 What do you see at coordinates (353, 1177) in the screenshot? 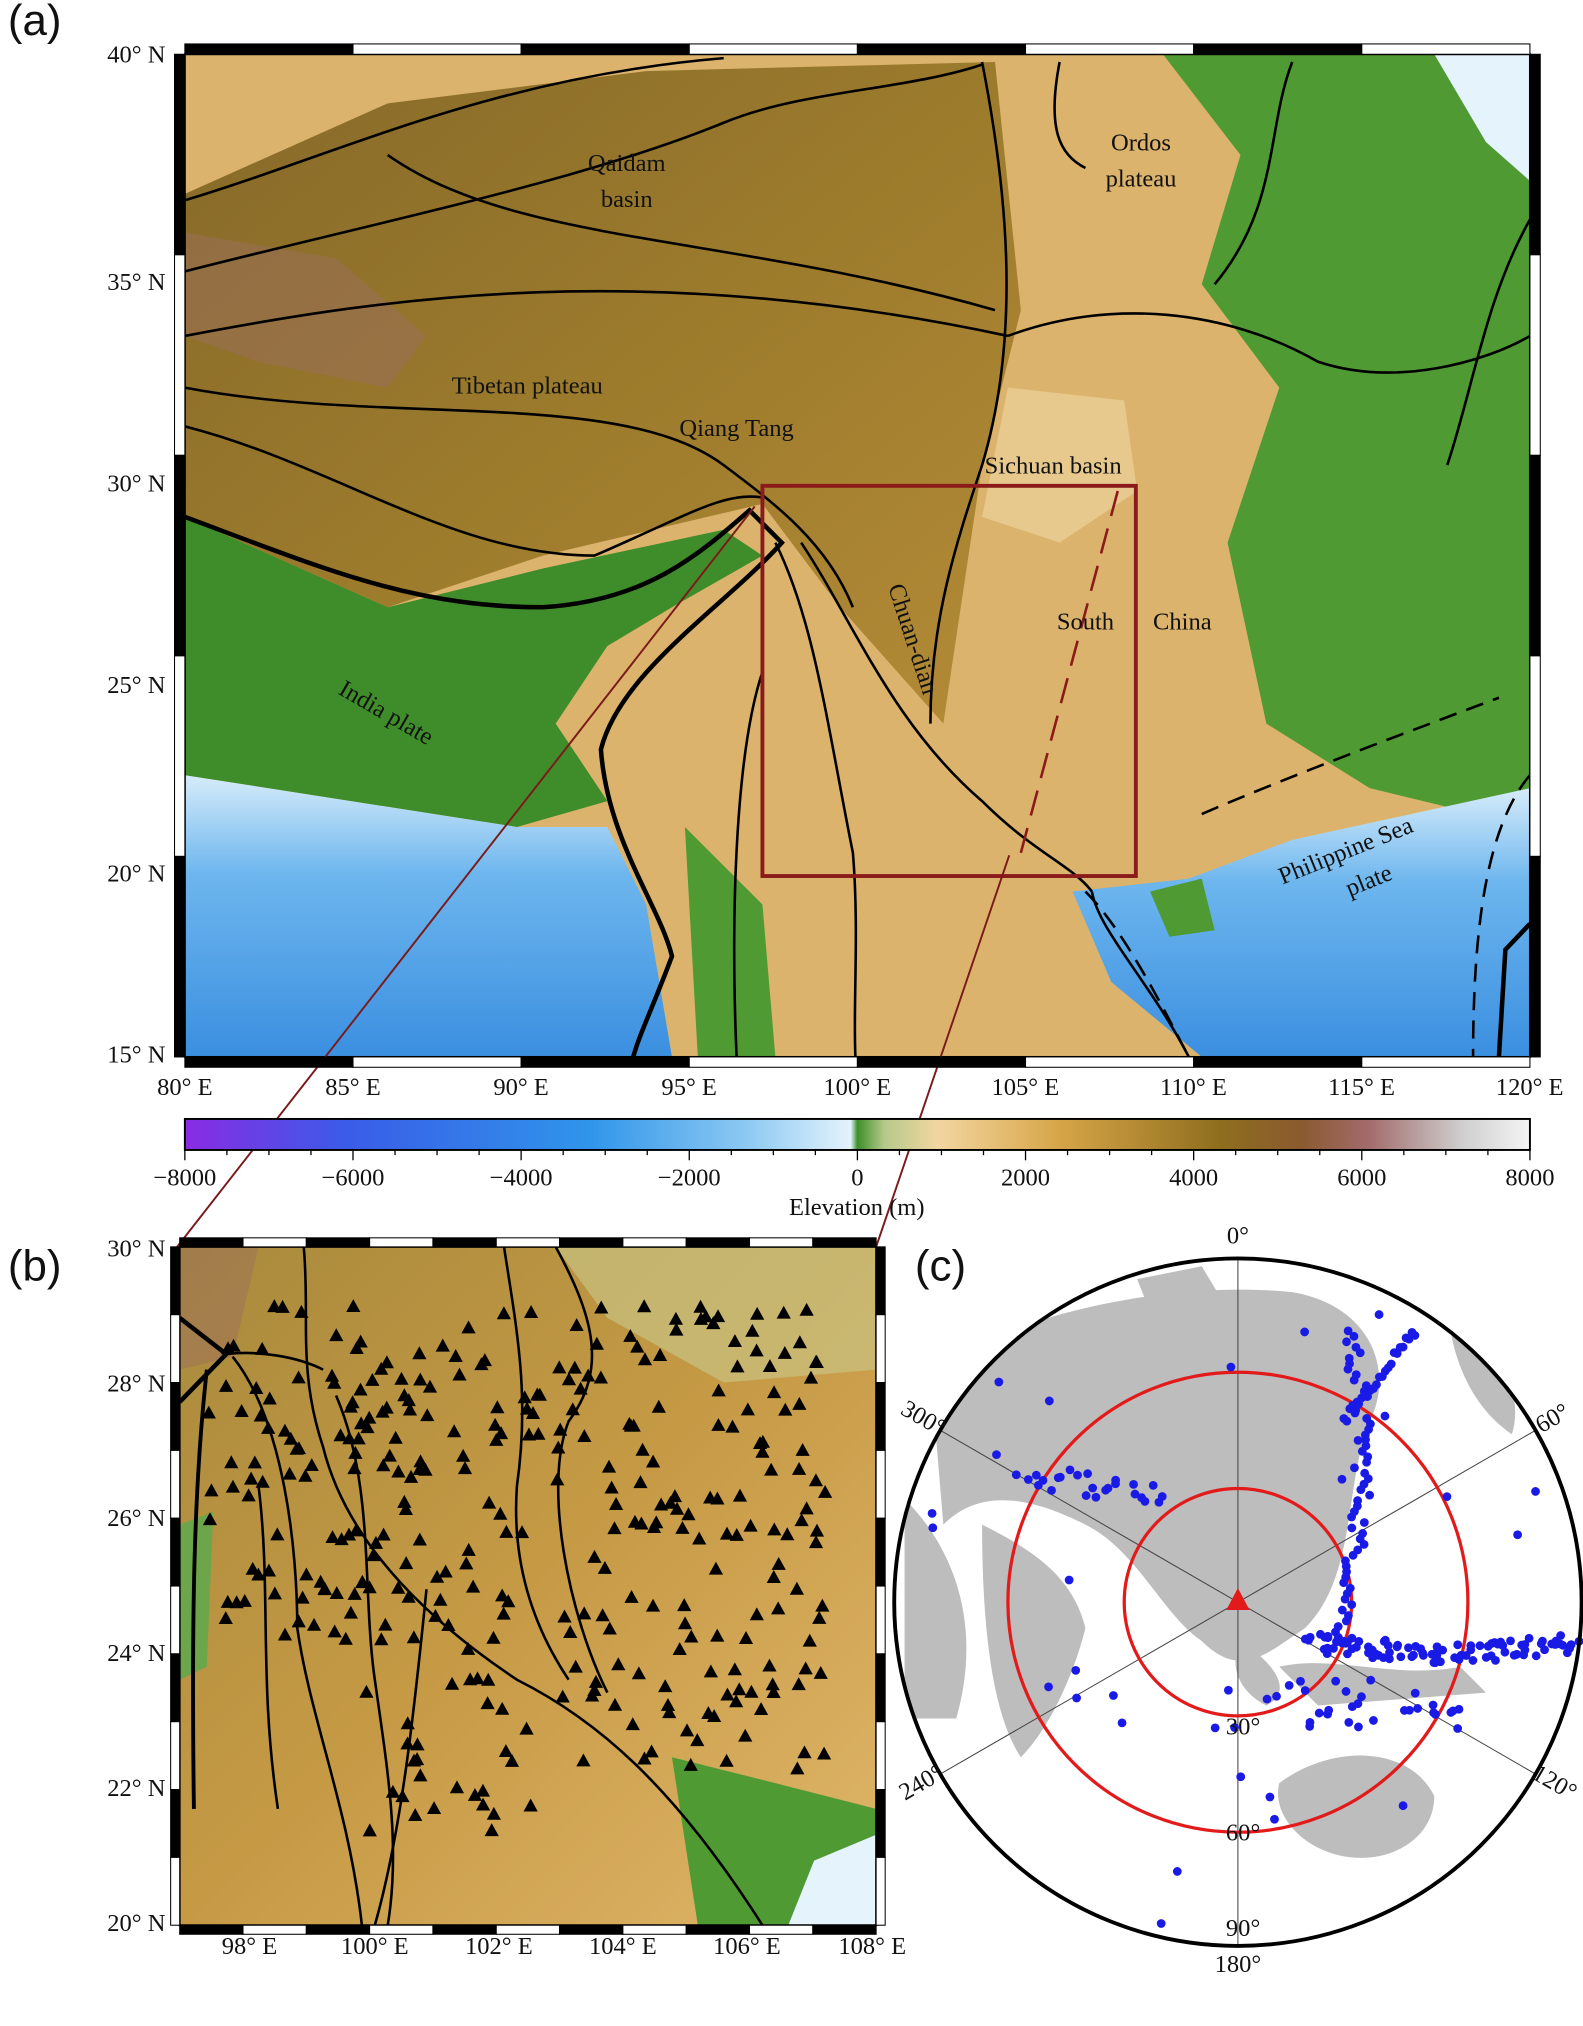
I see `colorbar-tick-label: −6000` at bounding box center [353, 1177].